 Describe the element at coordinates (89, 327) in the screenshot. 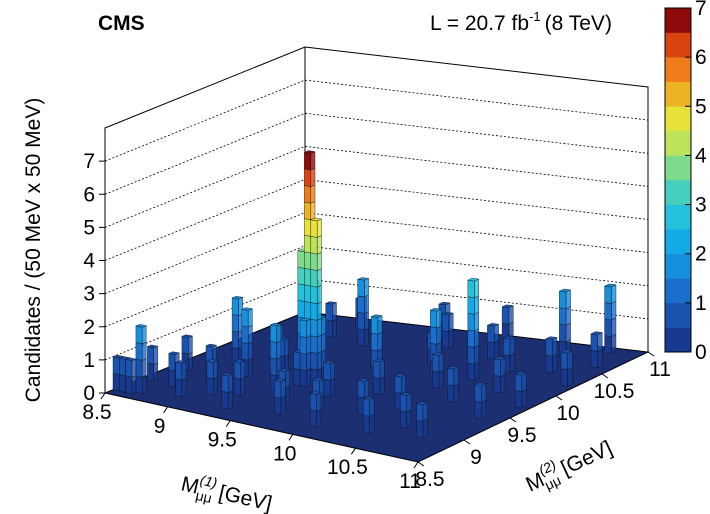

I see `z-tick-label: 2` at that location.